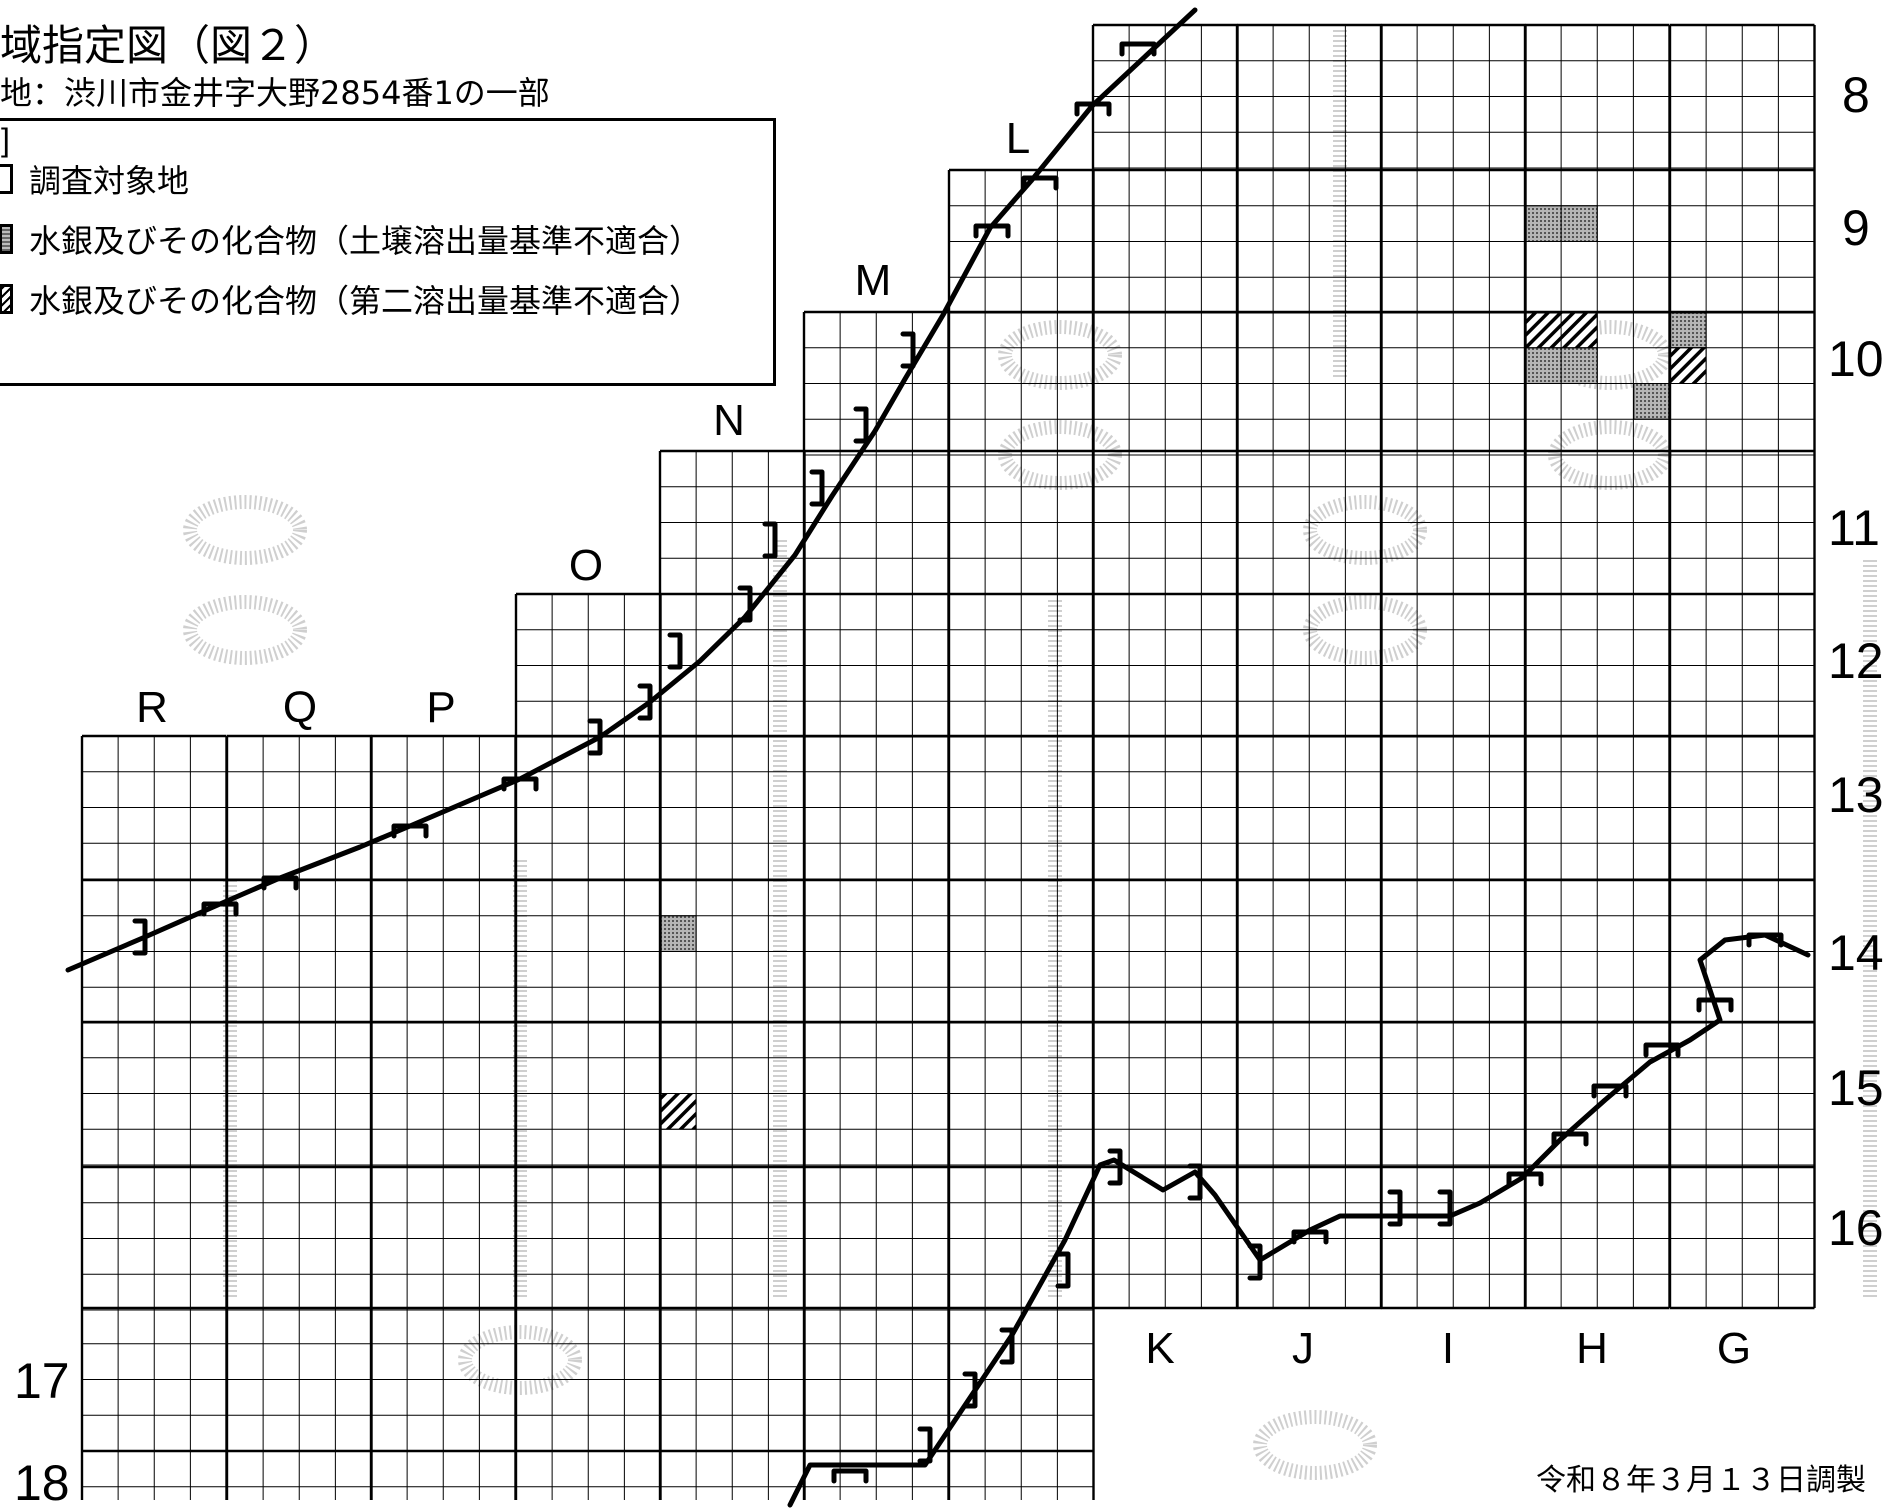  What do you see at coordinates (6, 179) in the screenshot?
I see `boundary-bracket-icon` at bounding box center [6, 179].